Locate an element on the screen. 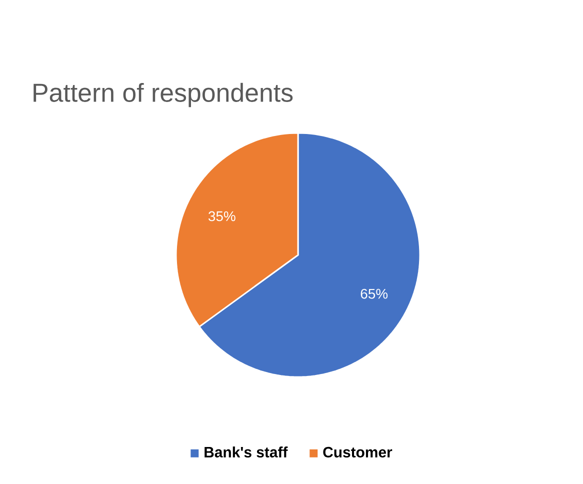  chart-title: Pattern of respondents is located at coordinates (163, 95).